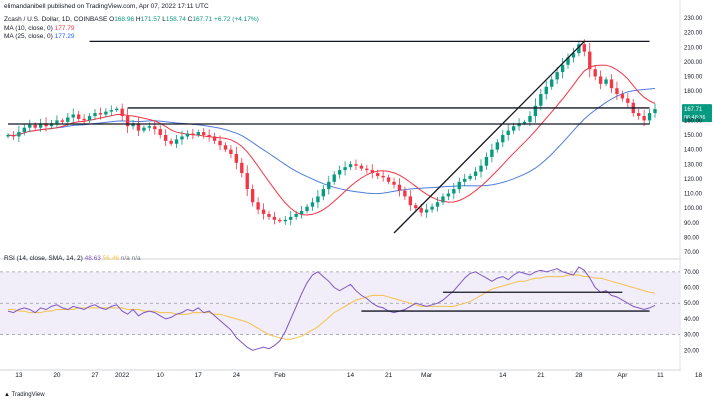 The height and width of the screenshot is (400, 714). Describe the element at coordinates (489, 137) in the screenshot. I see `trendline` at that location.